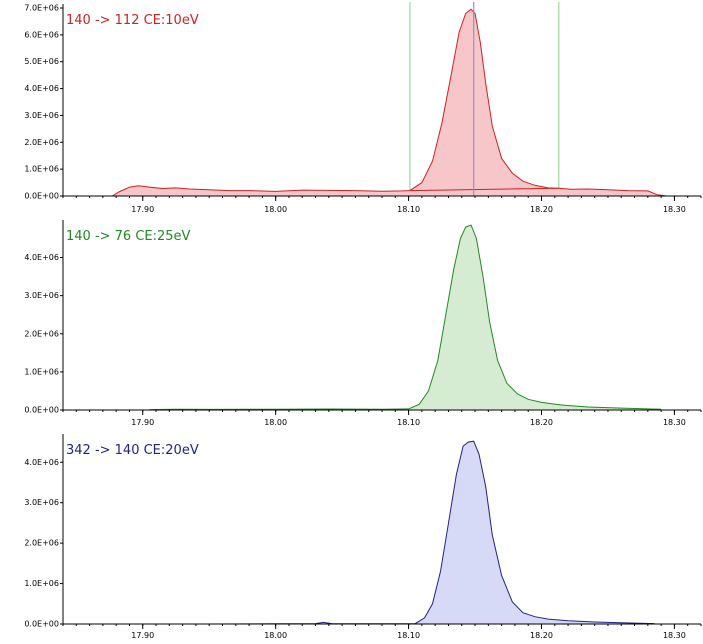 This screenshot has width=703, height=644. I want to click on y-tick-label: 7.0E+06, so click(41, 8).